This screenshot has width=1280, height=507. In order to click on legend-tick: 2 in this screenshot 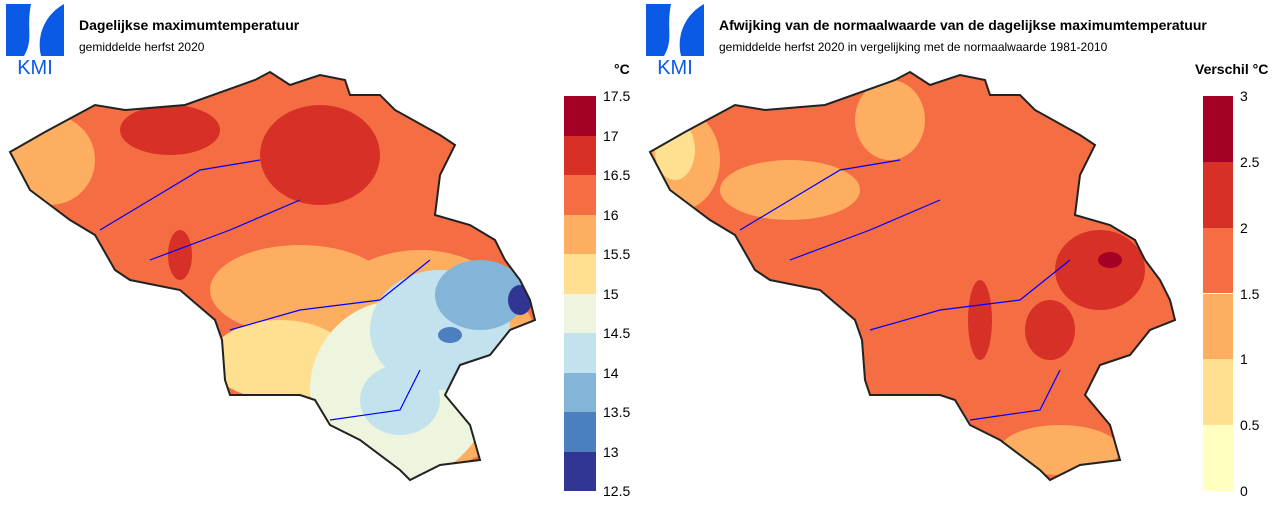, I will do `click(1244, 228)`.